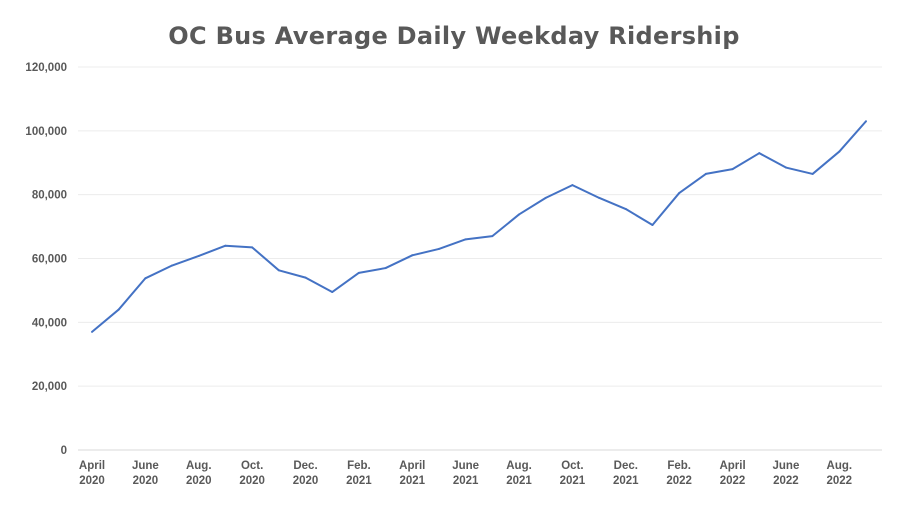 This screenshot has height=517, width=908. I want to click on x-tick-label: Aug. 2020, so click(199, 473).